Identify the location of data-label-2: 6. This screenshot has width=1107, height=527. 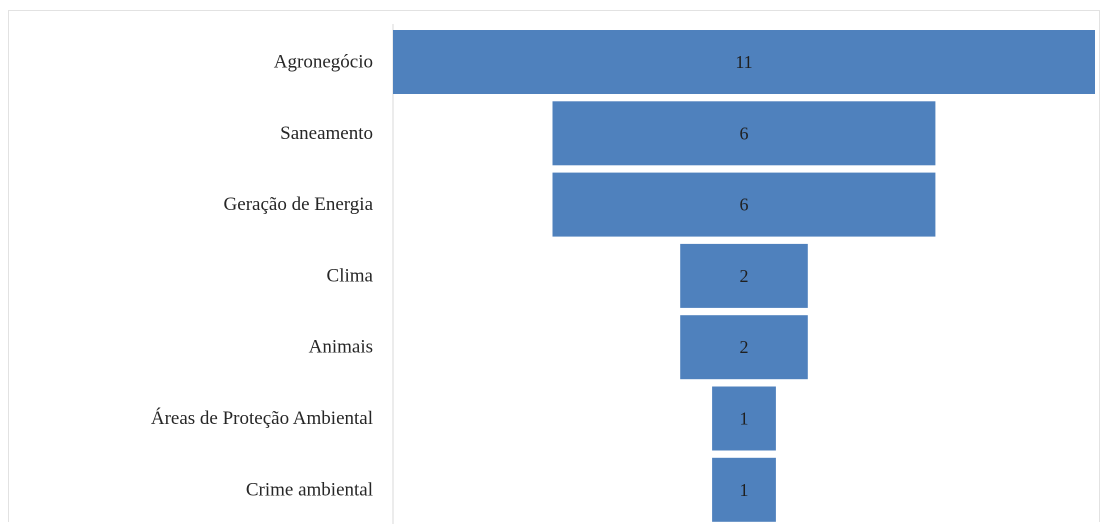
(744, 205).